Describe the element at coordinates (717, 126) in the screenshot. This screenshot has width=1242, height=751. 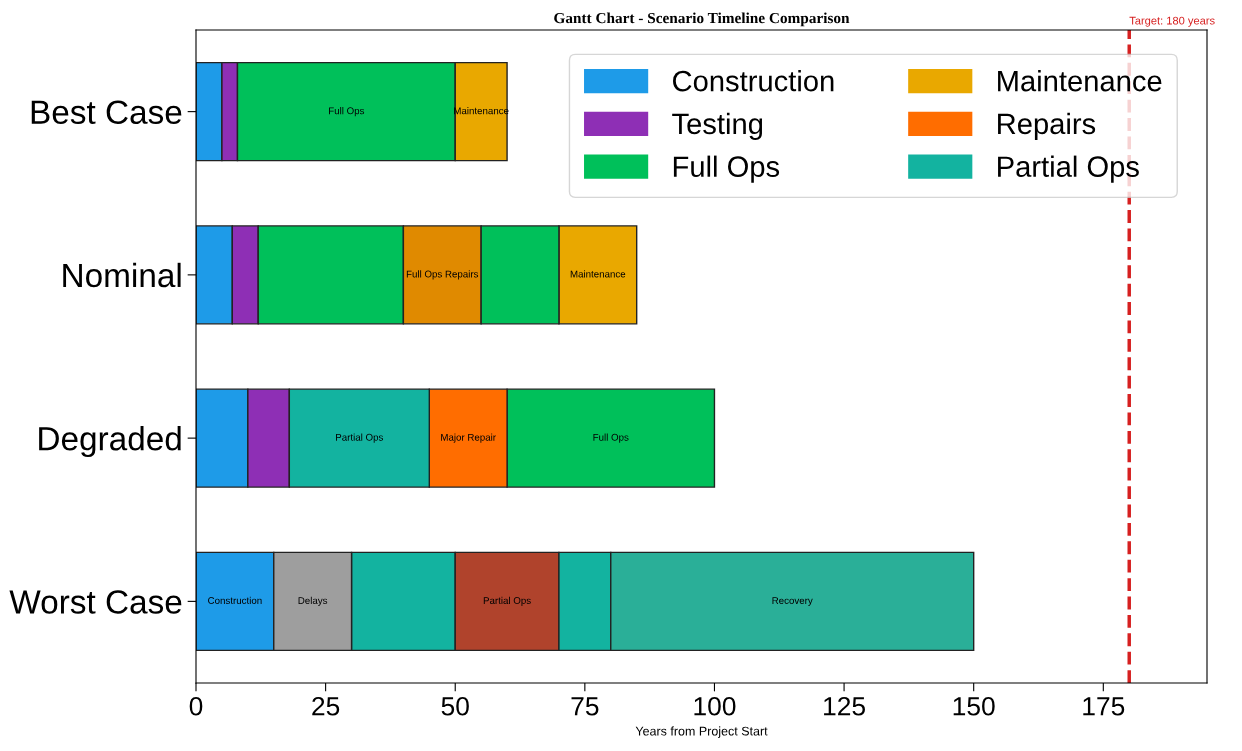
I see `legend-label: Testing` at that location.